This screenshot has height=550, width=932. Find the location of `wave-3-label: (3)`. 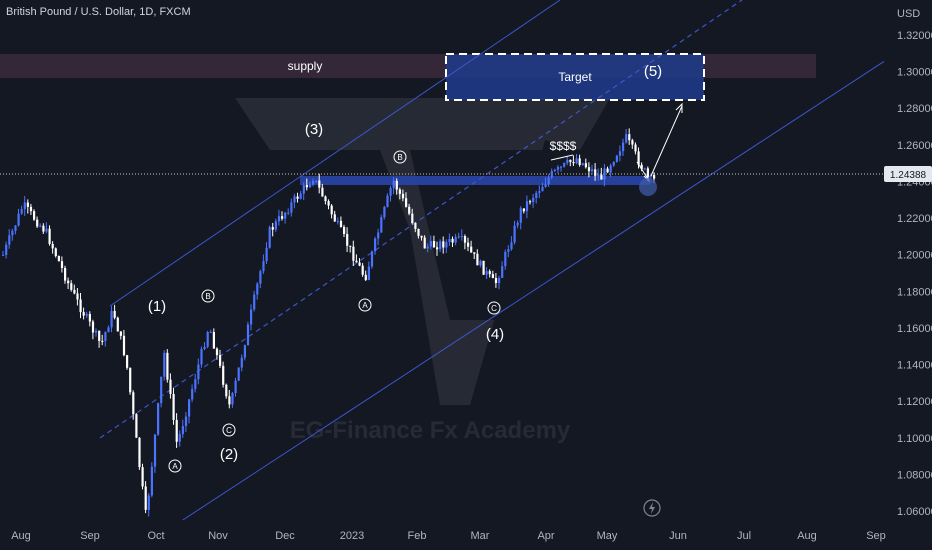

wave-3-label: (3) is located at coordinates (314, 129).